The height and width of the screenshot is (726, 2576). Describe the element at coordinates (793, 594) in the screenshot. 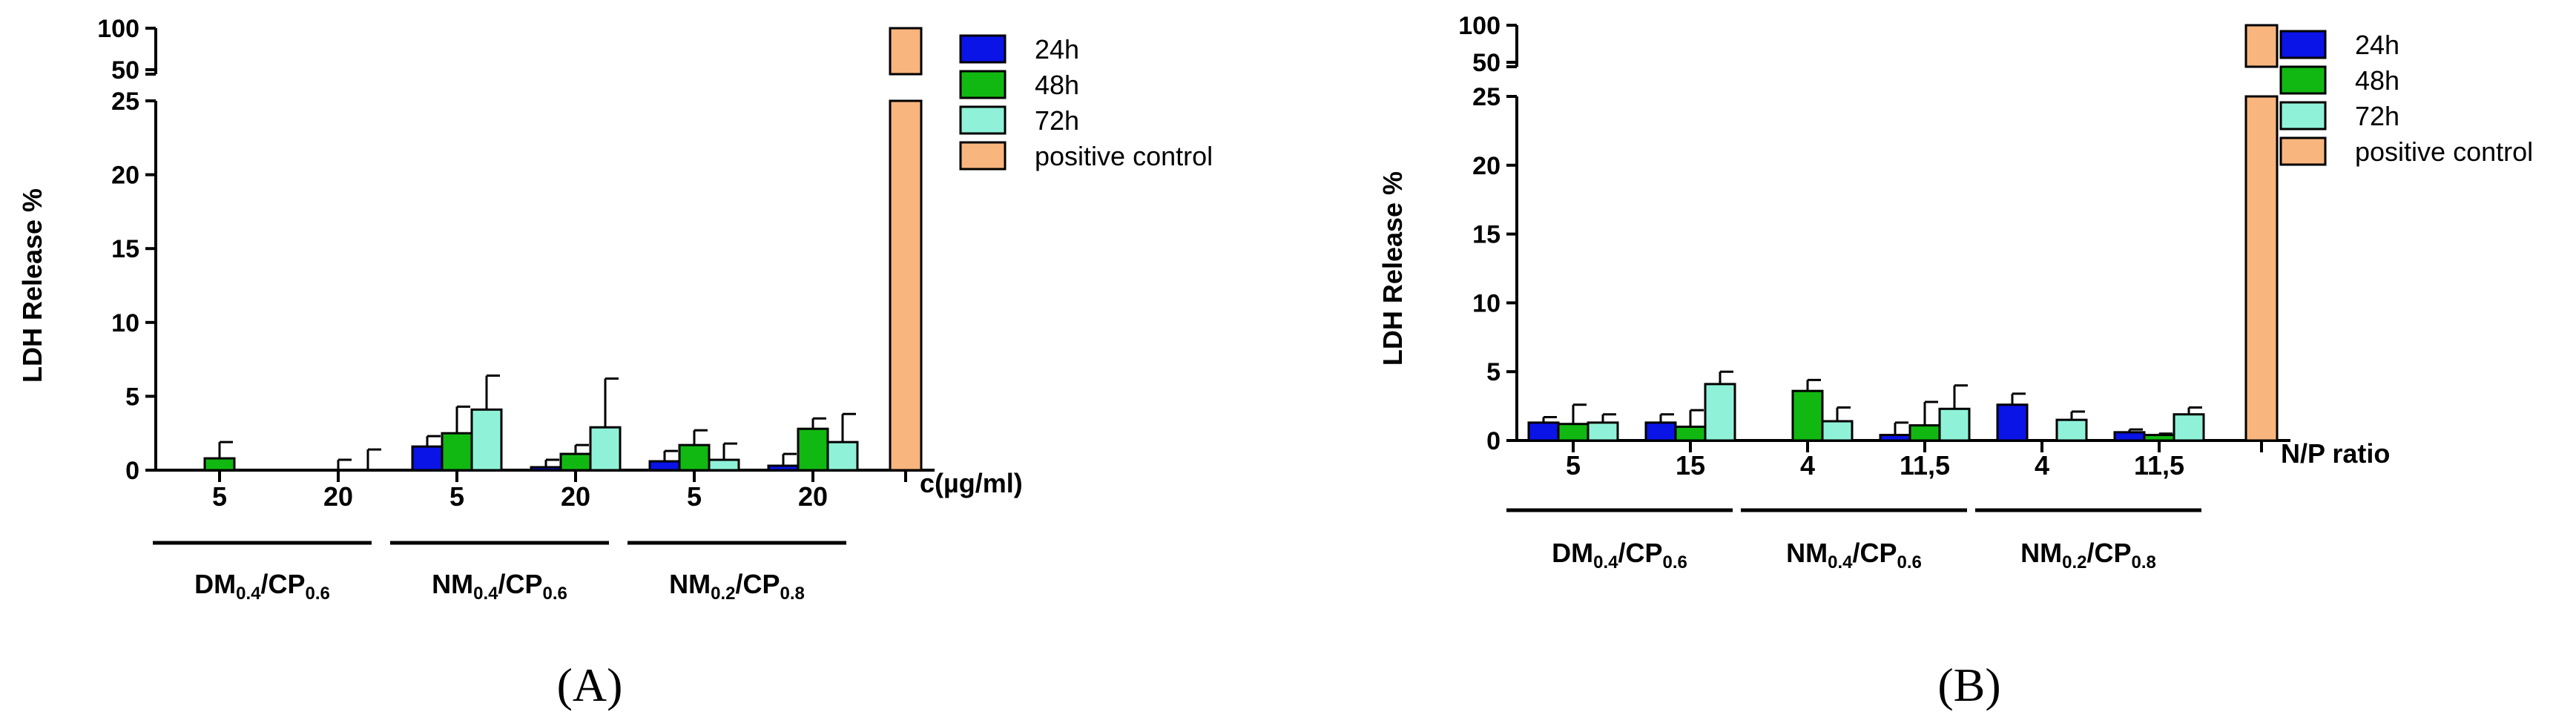

I see `group-label-subscript: 0.8` at that location.